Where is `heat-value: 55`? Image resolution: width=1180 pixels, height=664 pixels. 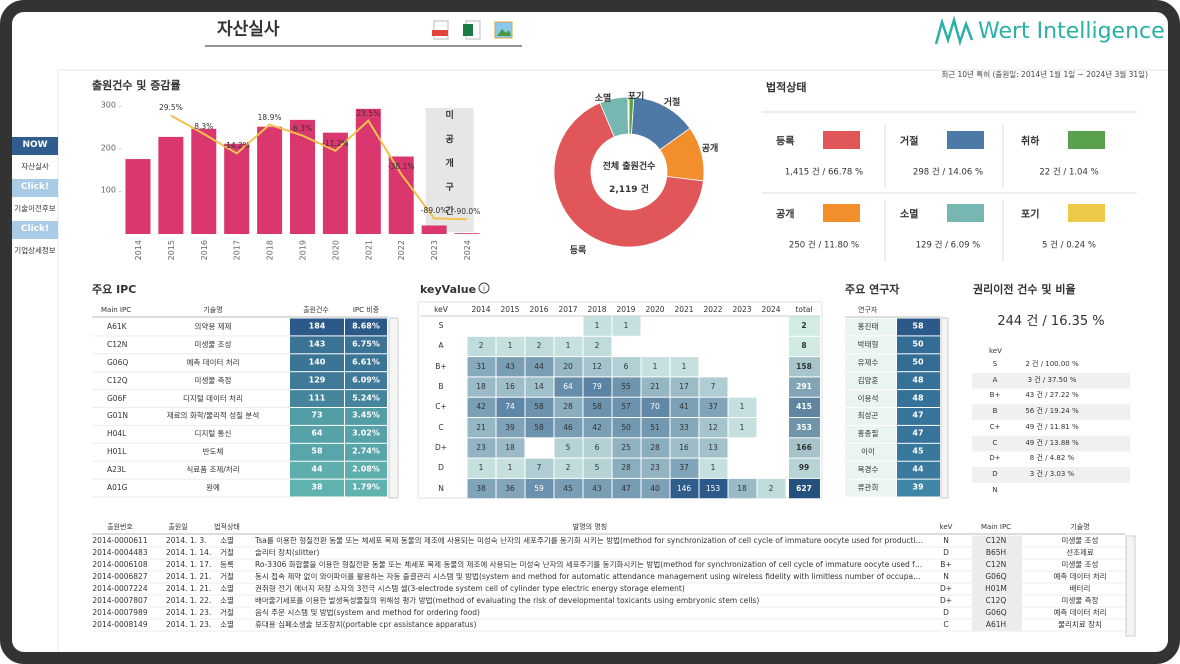
heat-value: 55 is located at coordinates (626, 386).